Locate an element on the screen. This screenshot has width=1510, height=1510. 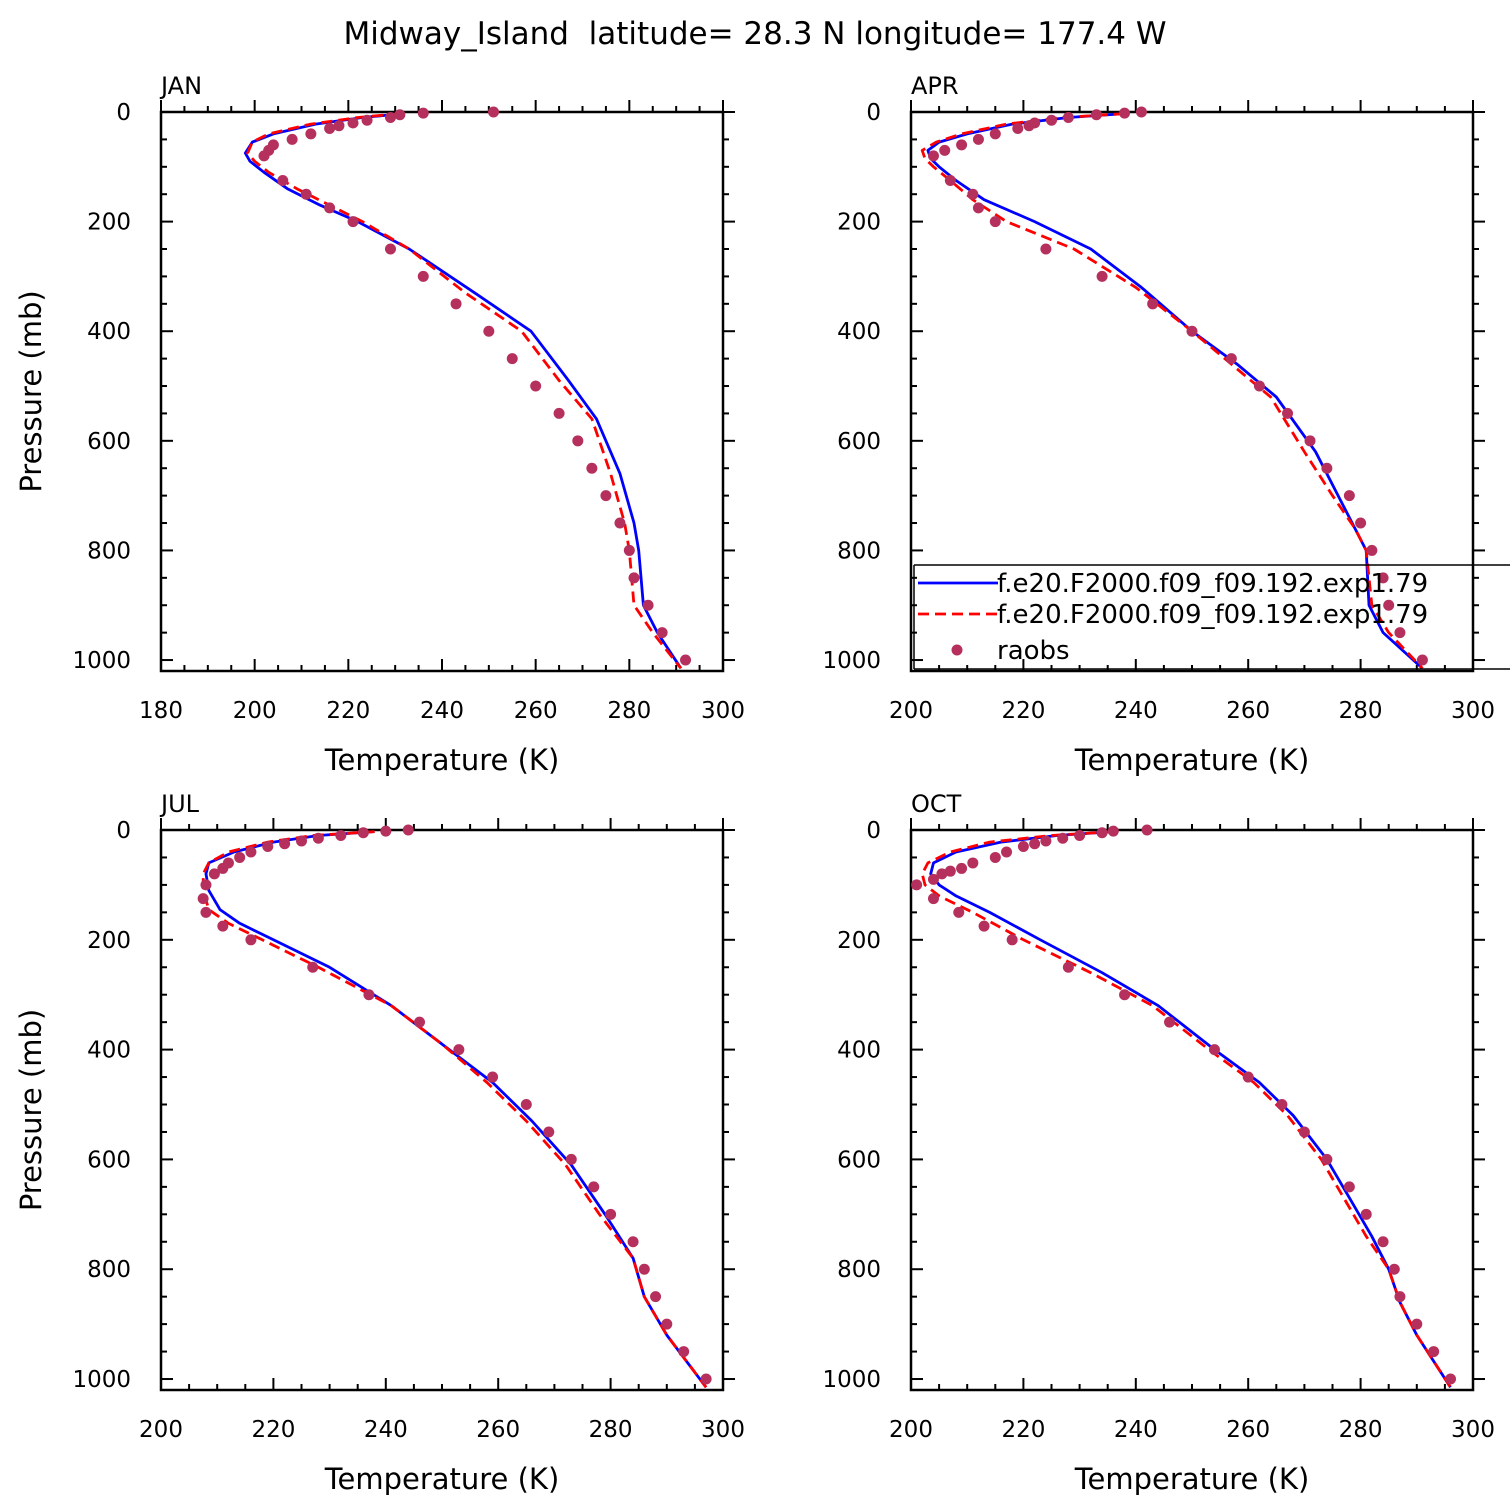
model-series-dashed-line is located at coordinates (1172, 391).